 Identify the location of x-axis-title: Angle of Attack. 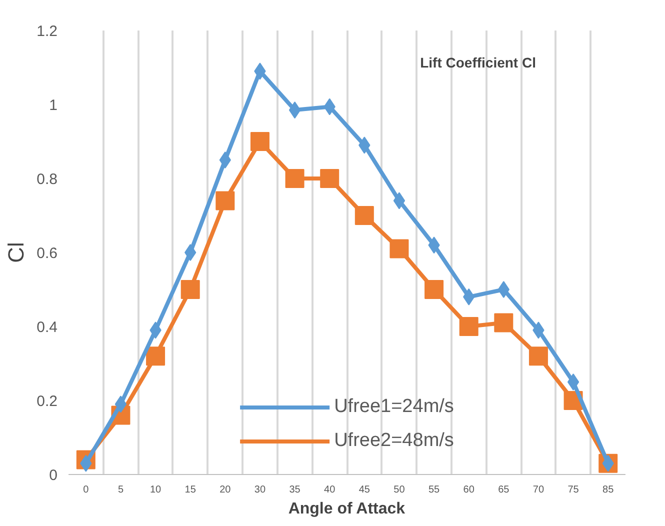
(347, 509).